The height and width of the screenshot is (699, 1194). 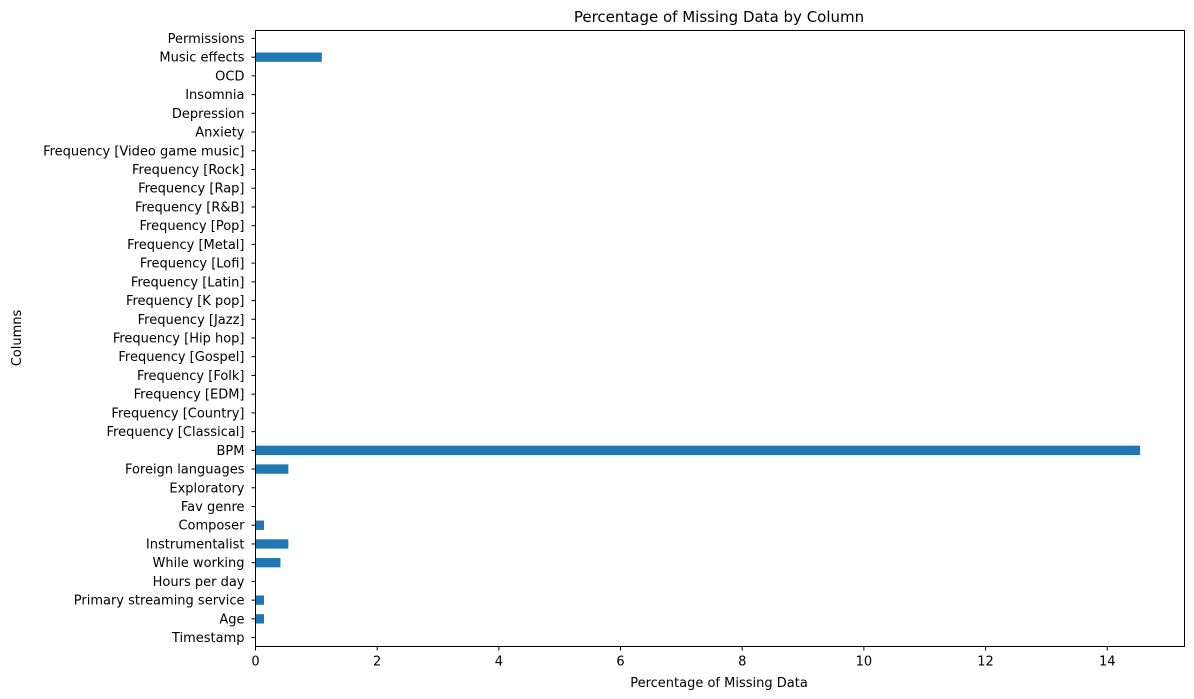 What do you see at coordinates (191, 376) in the screenshot?
I see `y-tick-label-14: Frequency [Folk]` at bounding box center [191, 376].